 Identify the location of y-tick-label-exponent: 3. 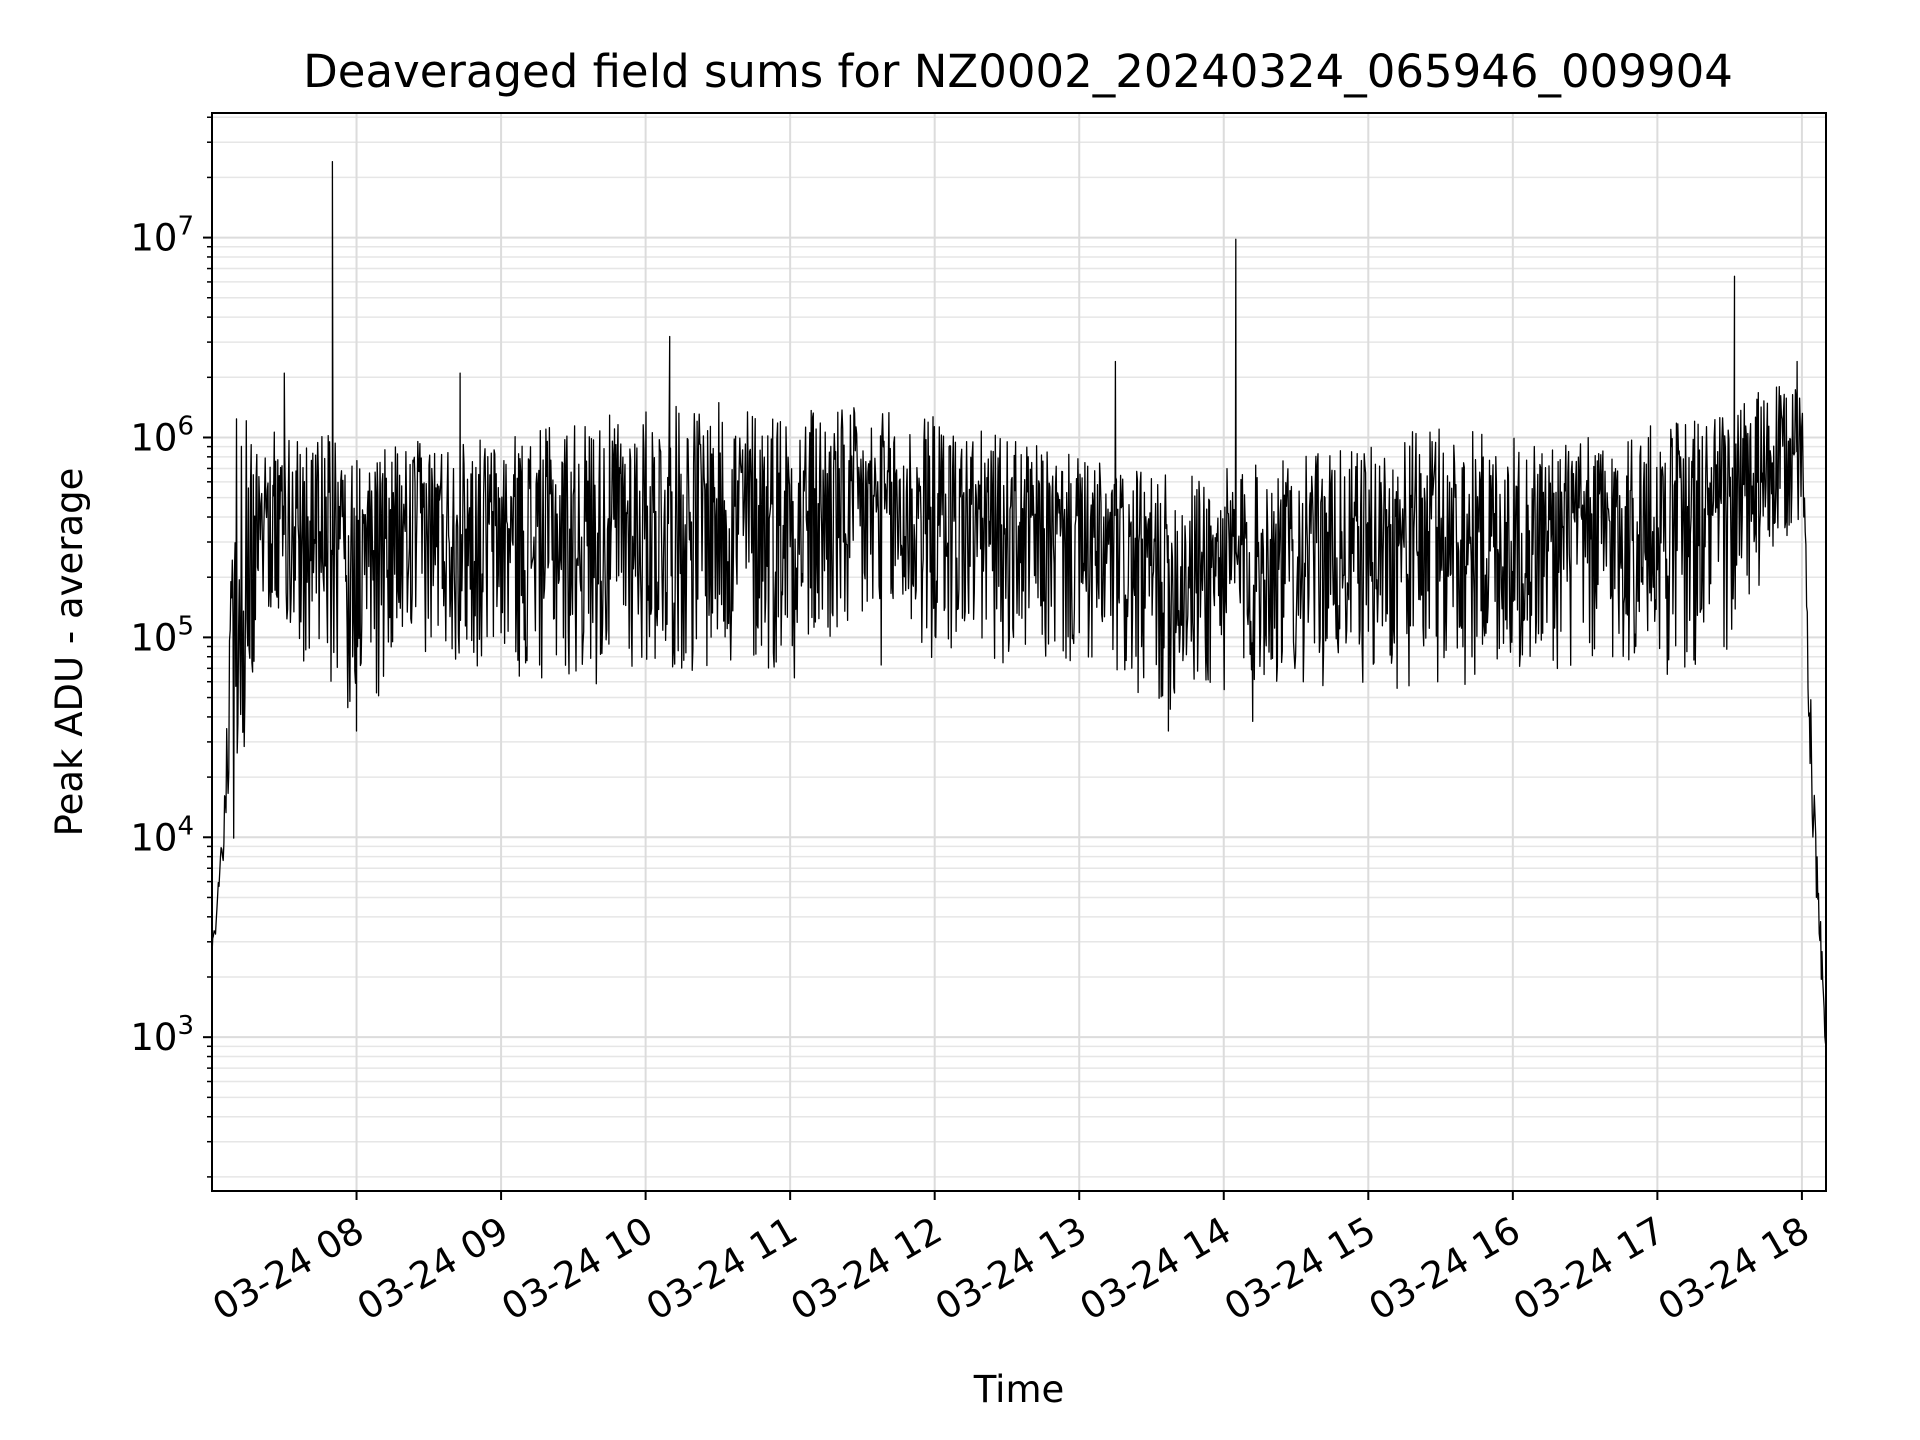
(185, 1026).